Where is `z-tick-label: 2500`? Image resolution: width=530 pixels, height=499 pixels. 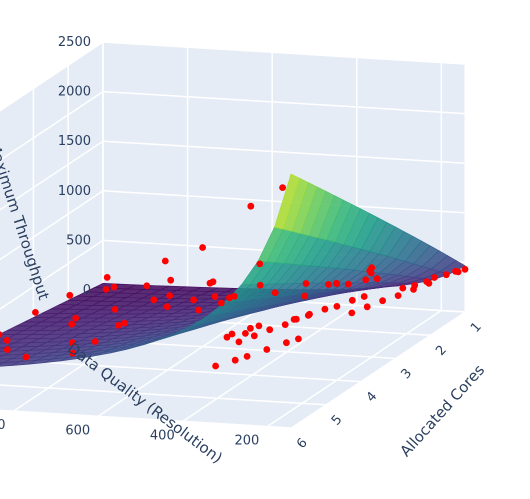 z-tick-label: 2500 is located at coordinates (74, 42).